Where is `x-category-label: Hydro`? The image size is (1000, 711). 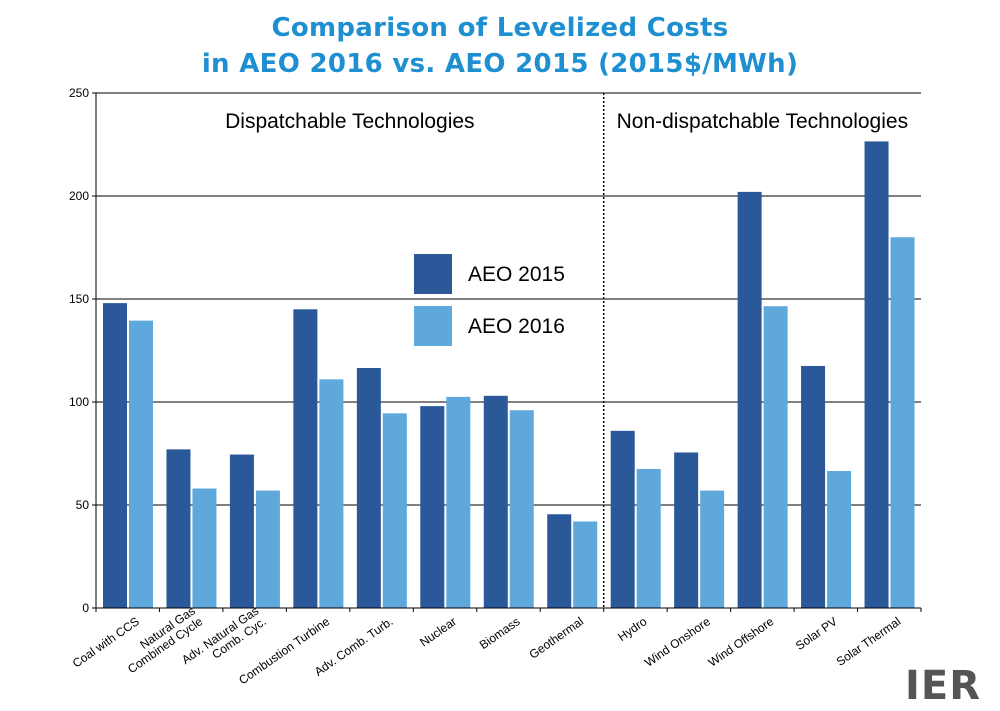
x-category-label: Hydro is located at coordinates (632, 629).